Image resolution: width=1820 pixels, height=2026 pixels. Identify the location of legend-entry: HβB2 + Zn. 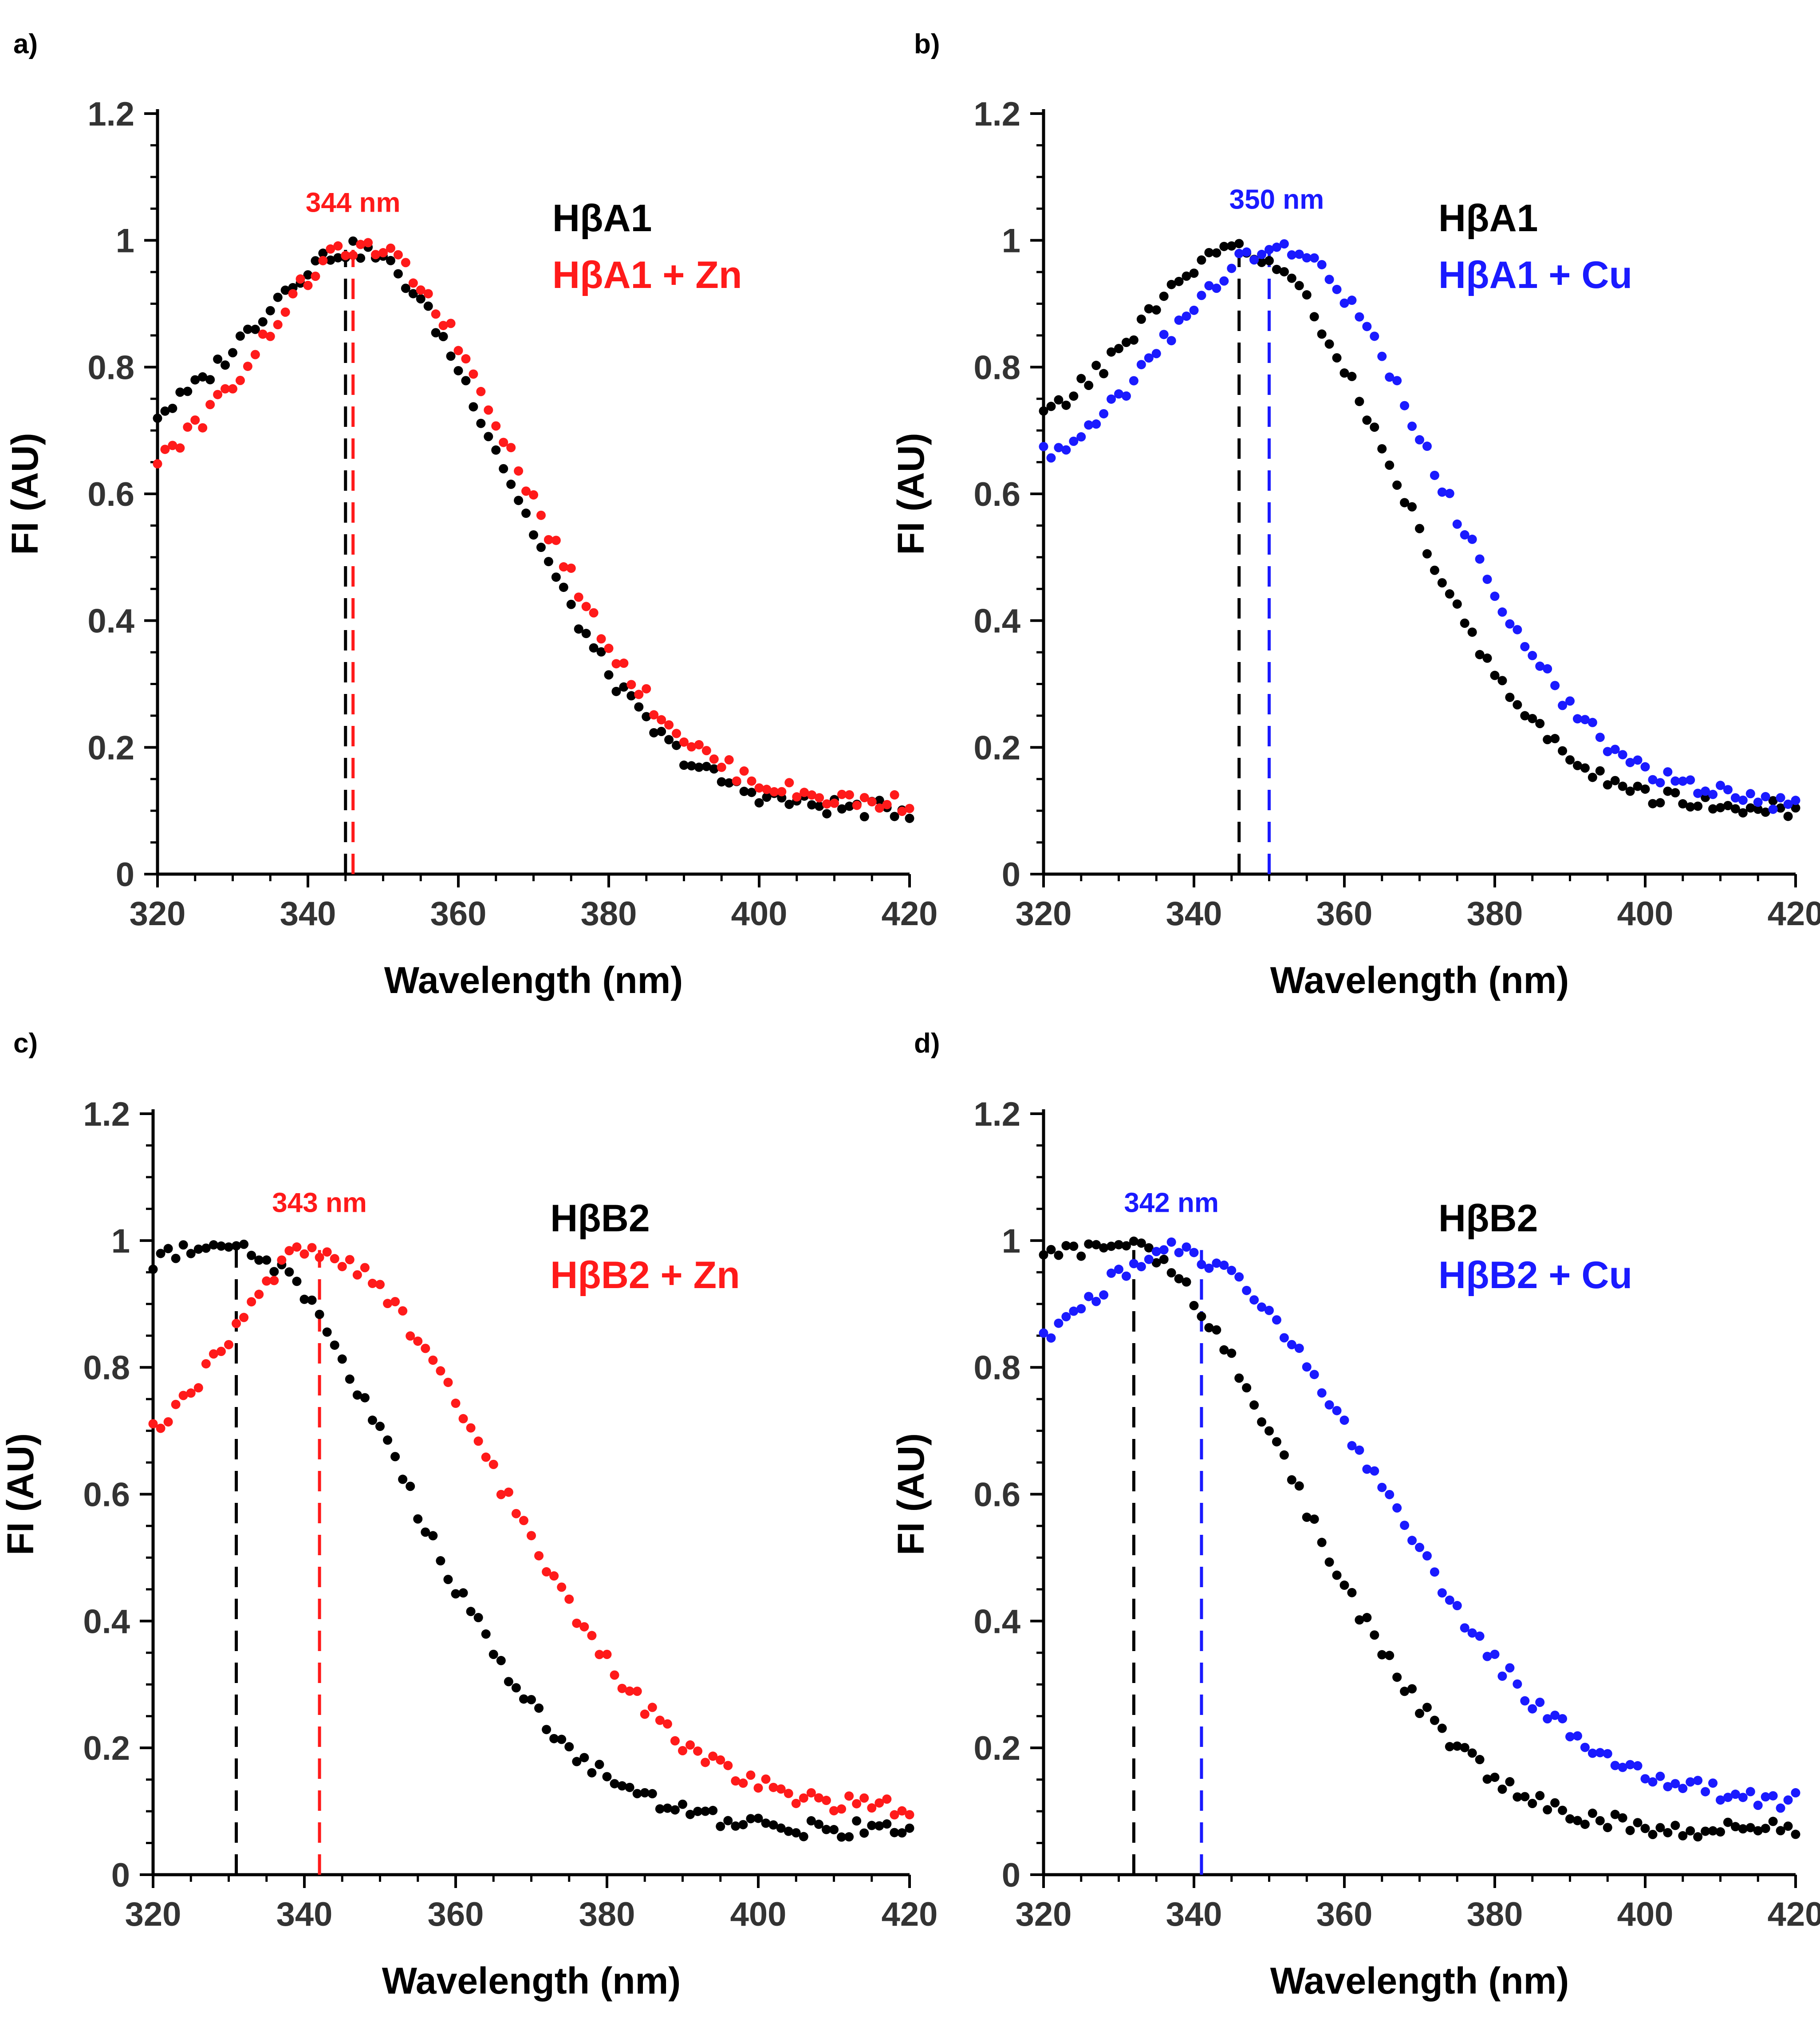
(645, 1275).